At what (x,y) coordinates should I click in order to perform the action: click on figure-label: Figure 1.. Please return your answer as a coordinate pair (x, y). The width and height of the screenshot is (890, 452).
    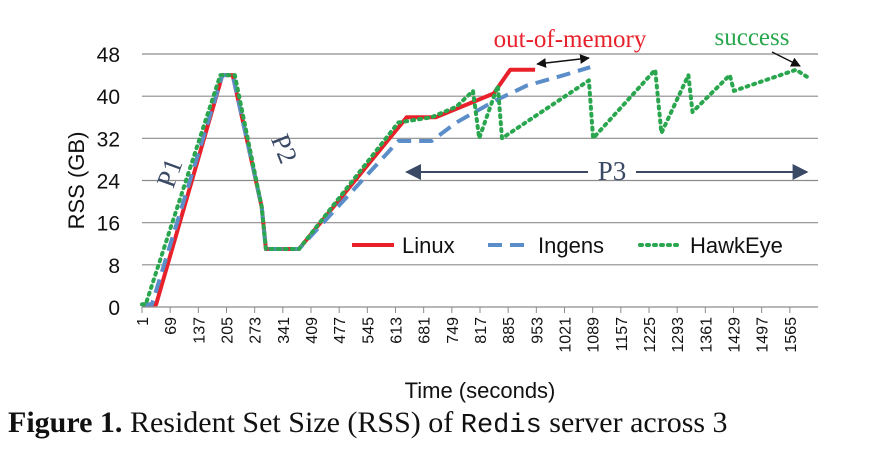
    Looking at the image, I should click on (65, 422).